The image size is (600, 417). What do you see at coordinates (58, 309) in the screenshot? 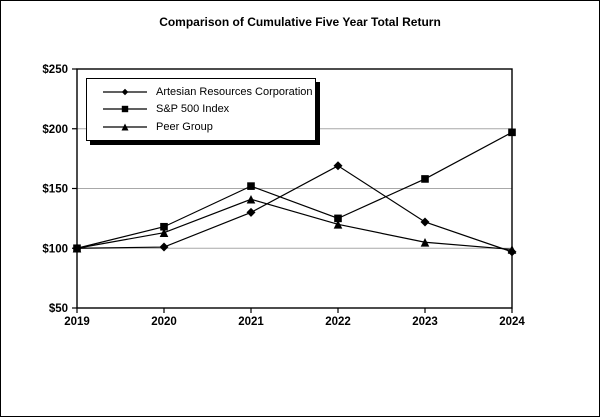
I see `y-axis-label: $50` at bounding box center [58, 309].